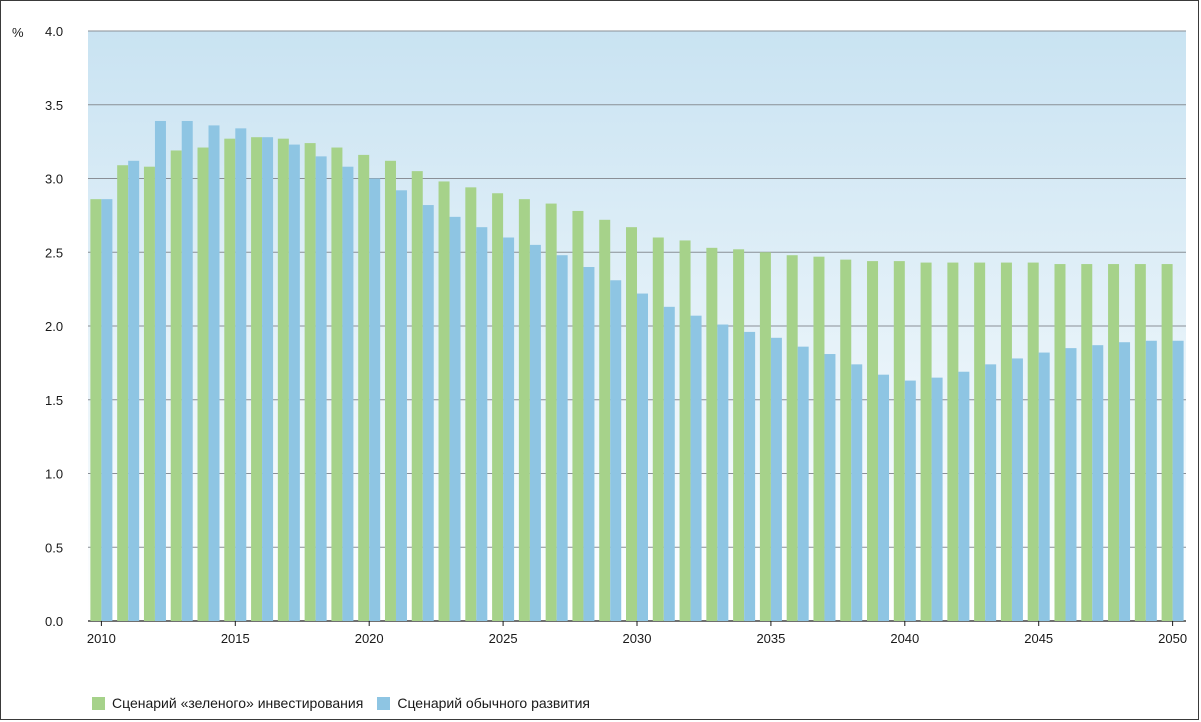 The width and height of the screenshot is (1201, 722). What do you see at coordinates (770, 638) in the screenshot?
I see `x-tick-label: 2035` at bounding box center [770, 638].